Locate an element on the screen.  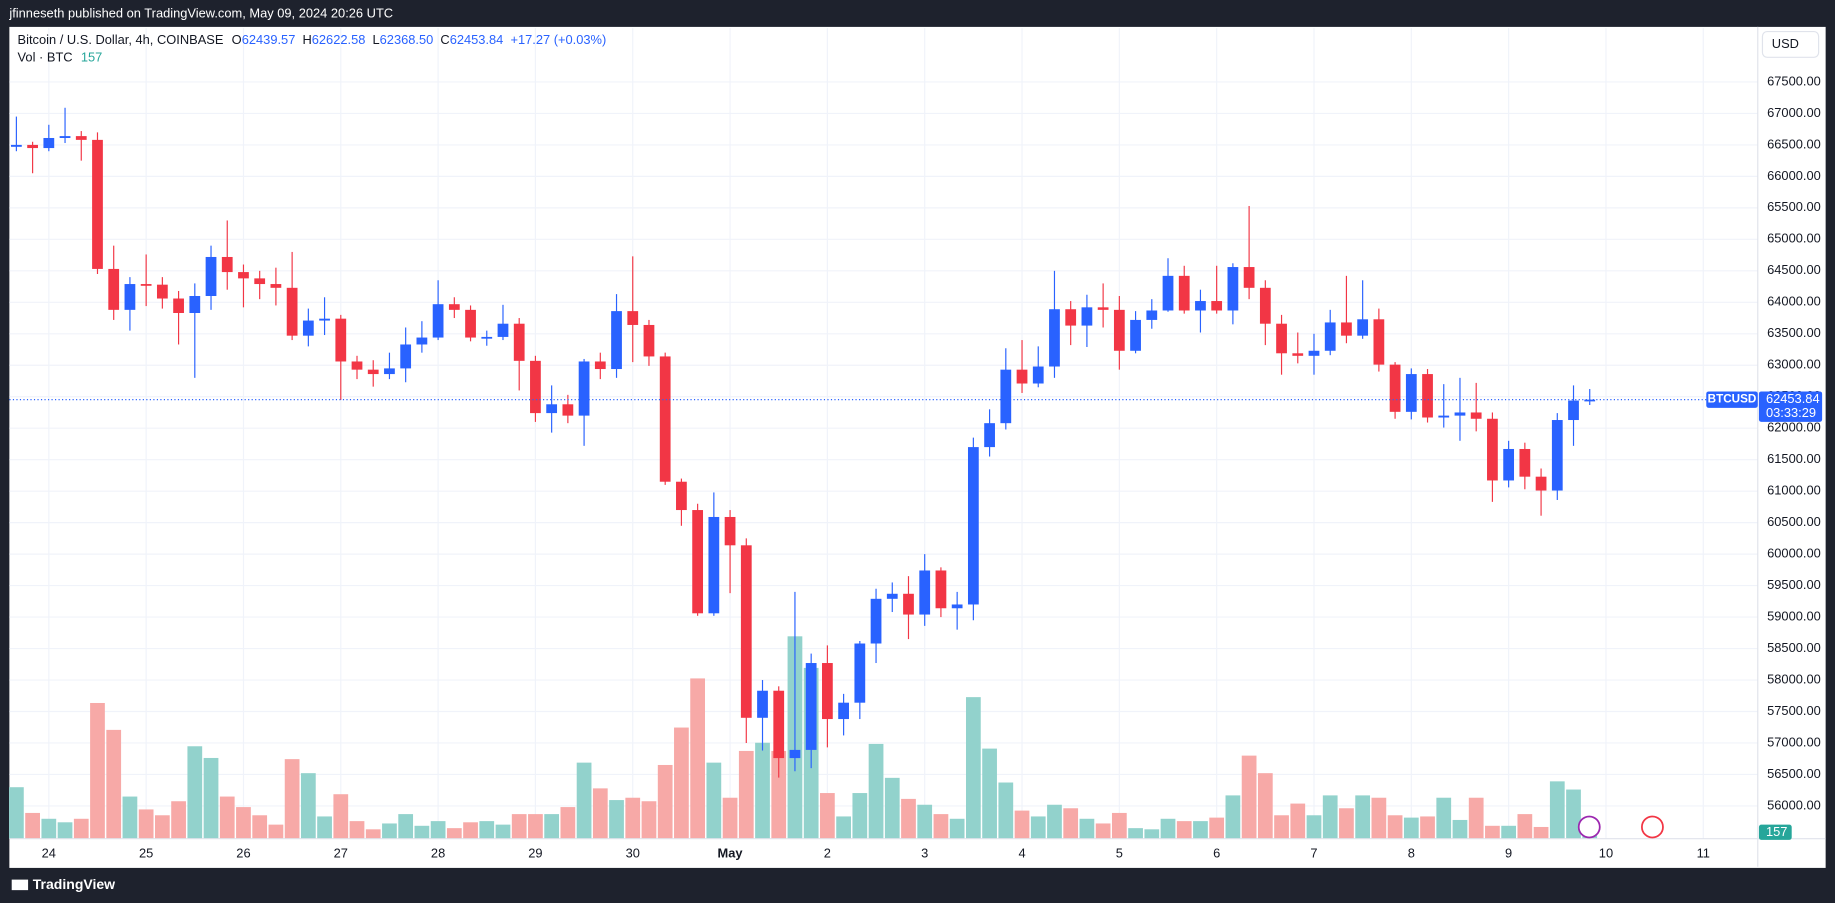
volume-tag is located at coordinates (1775, 832).